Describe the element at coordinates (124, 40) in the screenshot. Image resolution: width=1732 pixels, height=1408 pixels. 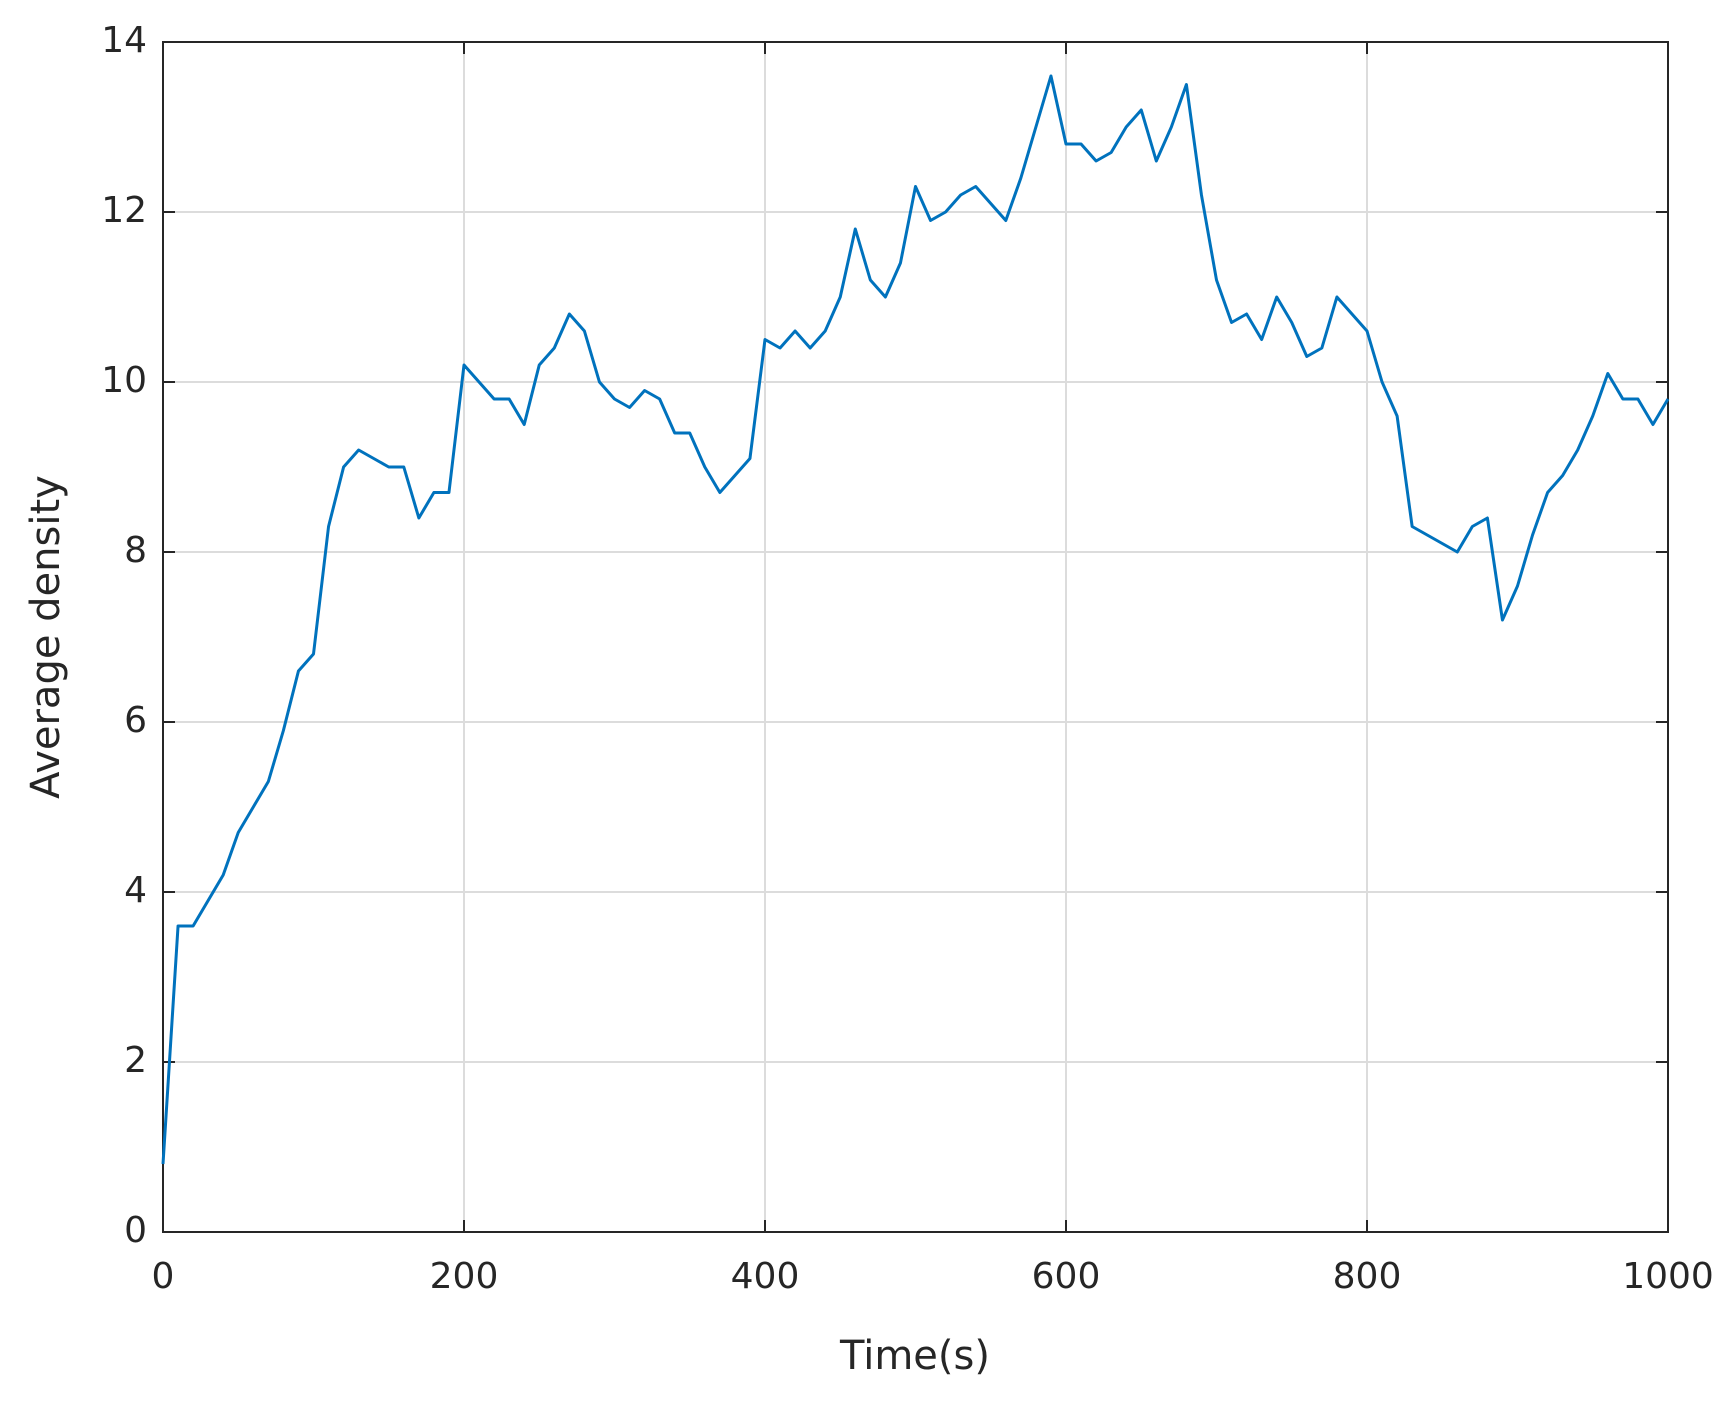
I see `y-tick-label: 14` at that location.